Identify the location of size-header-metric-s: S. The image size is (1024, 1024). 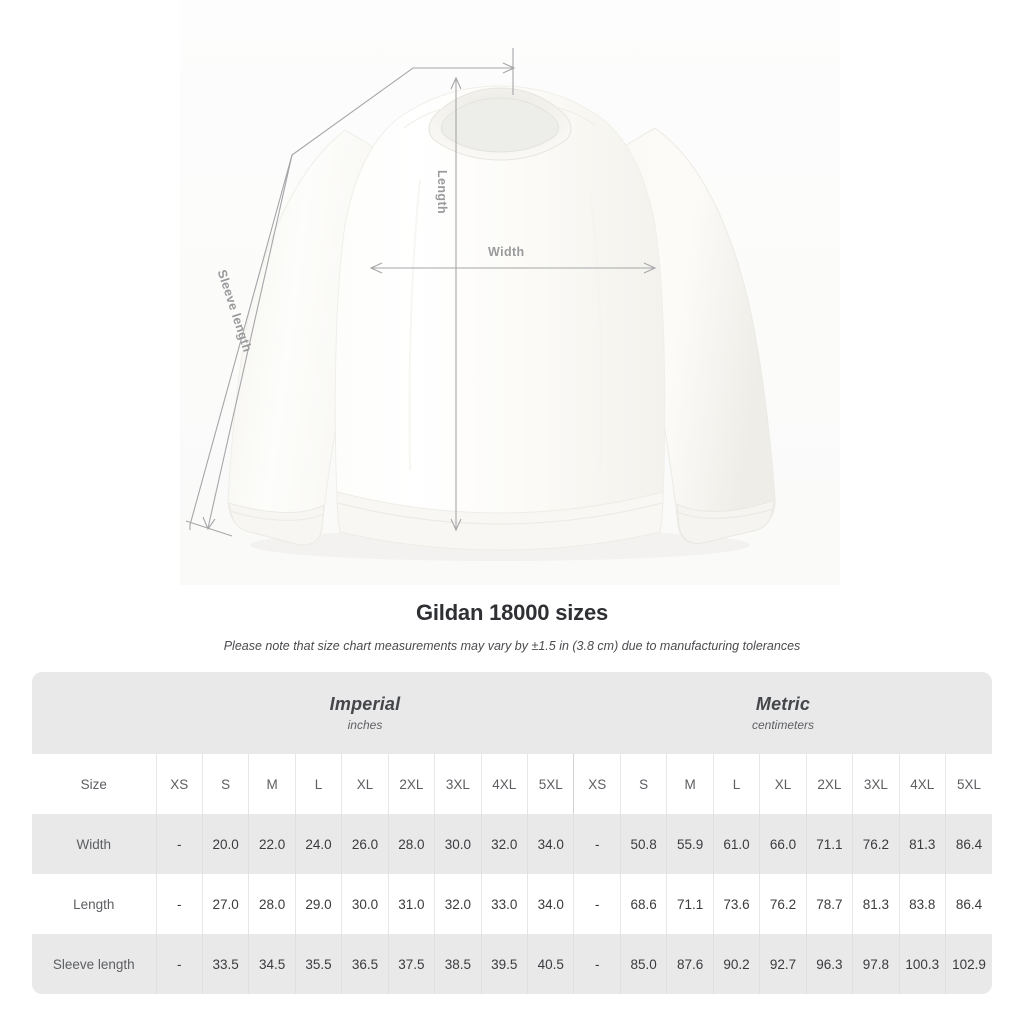
(643, 784).